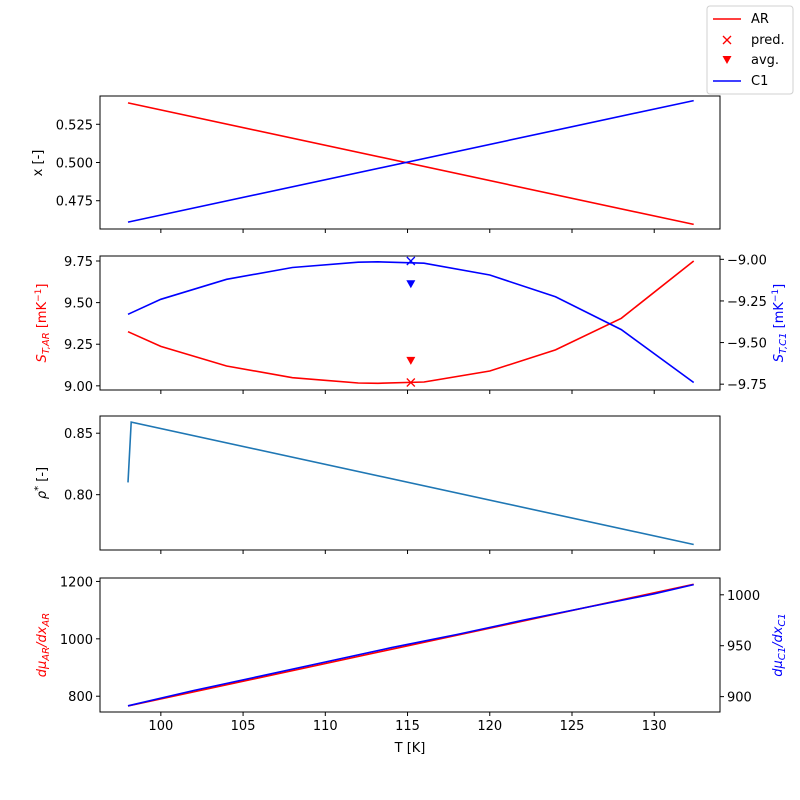  What do you see at coordinates (747, 302) in the screenshot?
I see `y-tick-label-right: −9.25` at bounding box center [747, 302].